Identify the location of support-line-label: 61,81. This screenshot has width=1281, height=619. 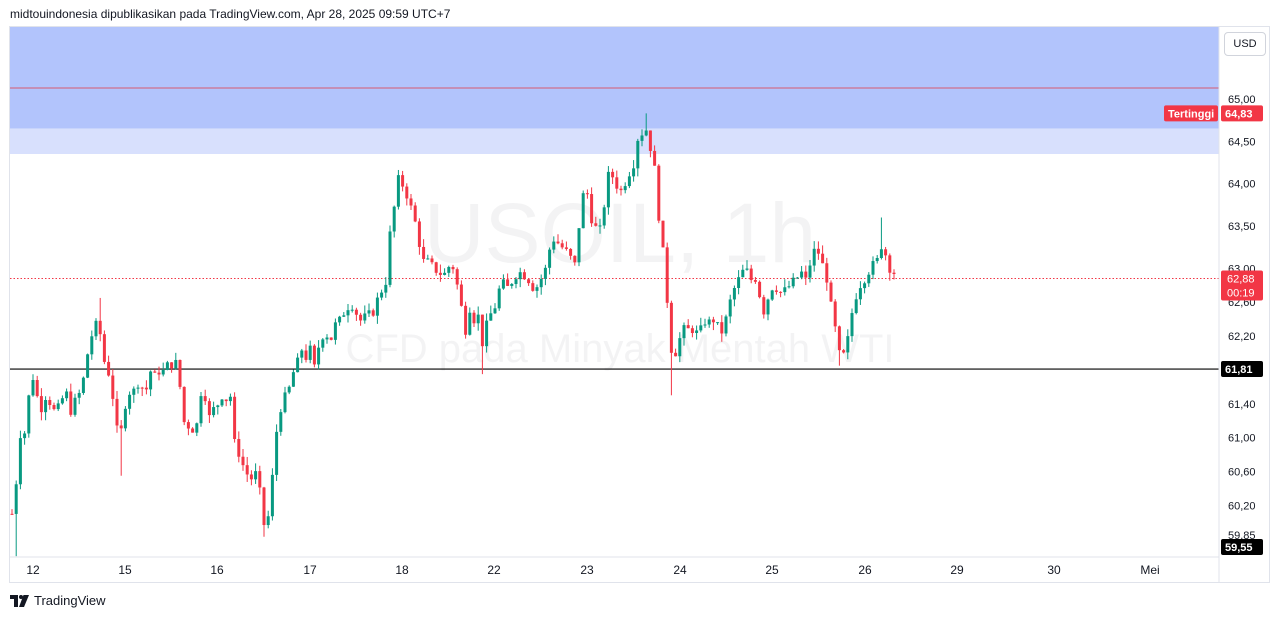
(1242, 369).